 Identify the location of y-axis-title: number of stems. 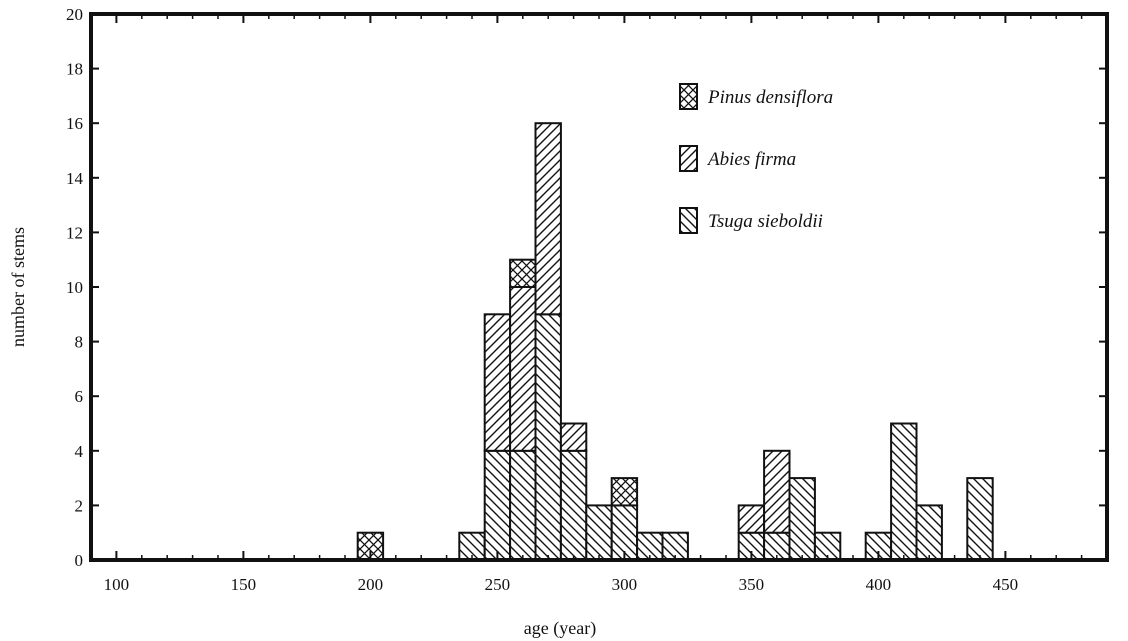
(18, 287).